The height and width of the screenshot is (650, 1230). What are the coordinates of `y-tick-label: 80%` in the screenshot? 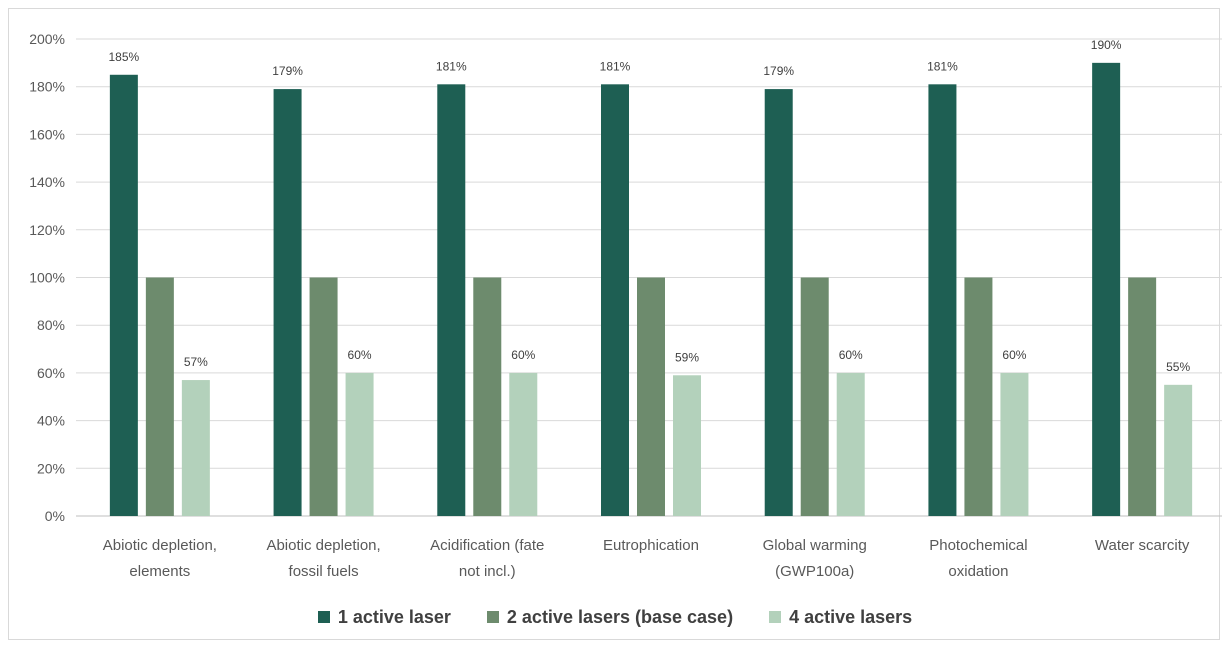 It's located at (51, 325).